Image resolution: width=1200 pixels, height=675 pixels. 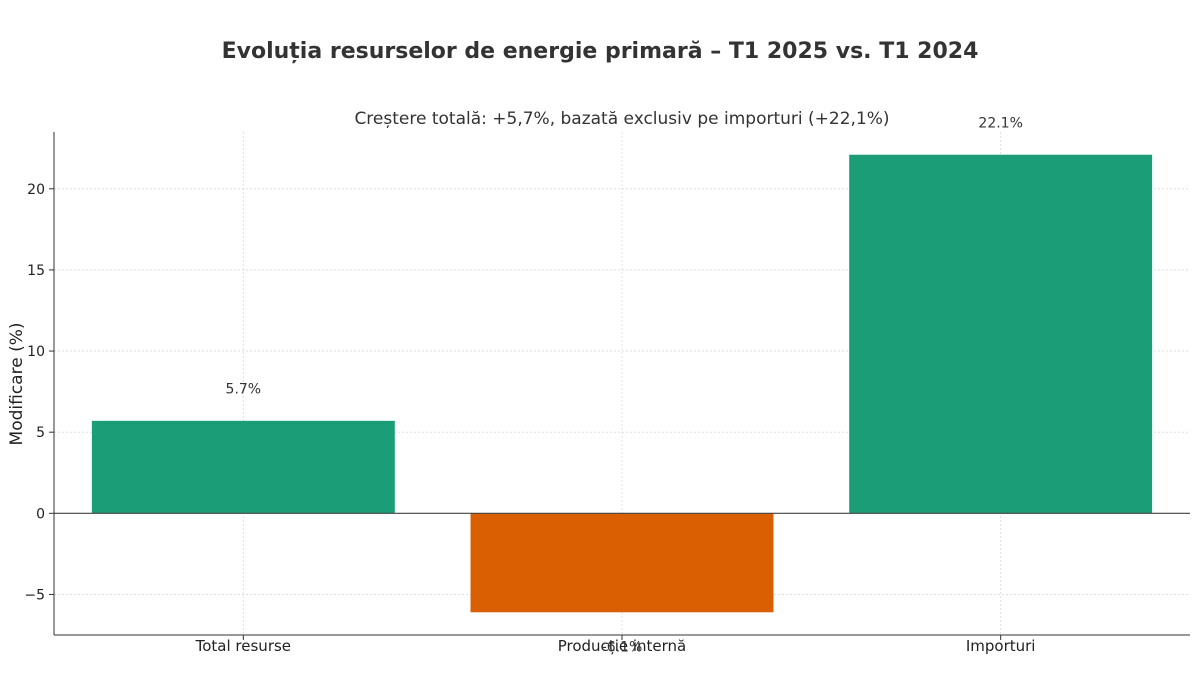 What do you see at coordinates (36, 271) in the screenshot?
I see `y-tick-label: 15` at bounding box center [36, 271].